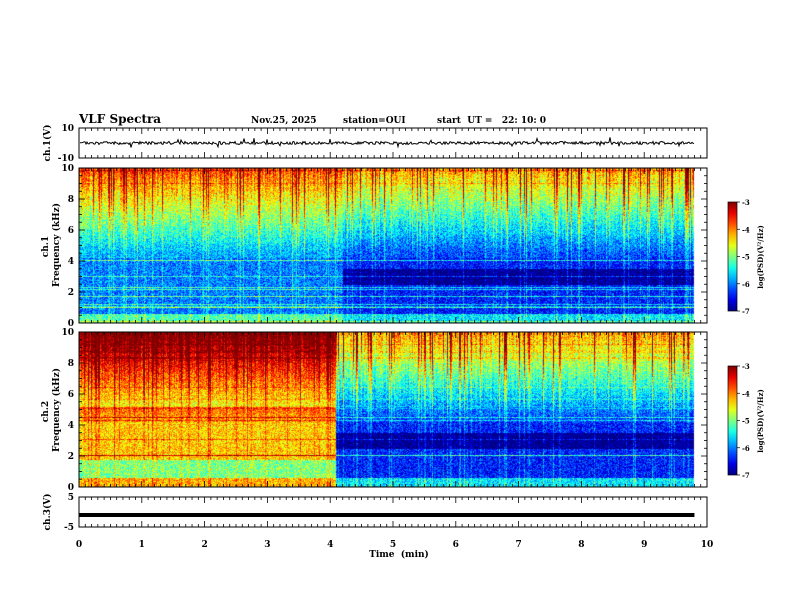 The image size is (792, 612). Describe the element at coordinates (375, 513) in the screenshot. I see `ch3-waveform-panel: 5 -5 ch.3(V)` at that location.